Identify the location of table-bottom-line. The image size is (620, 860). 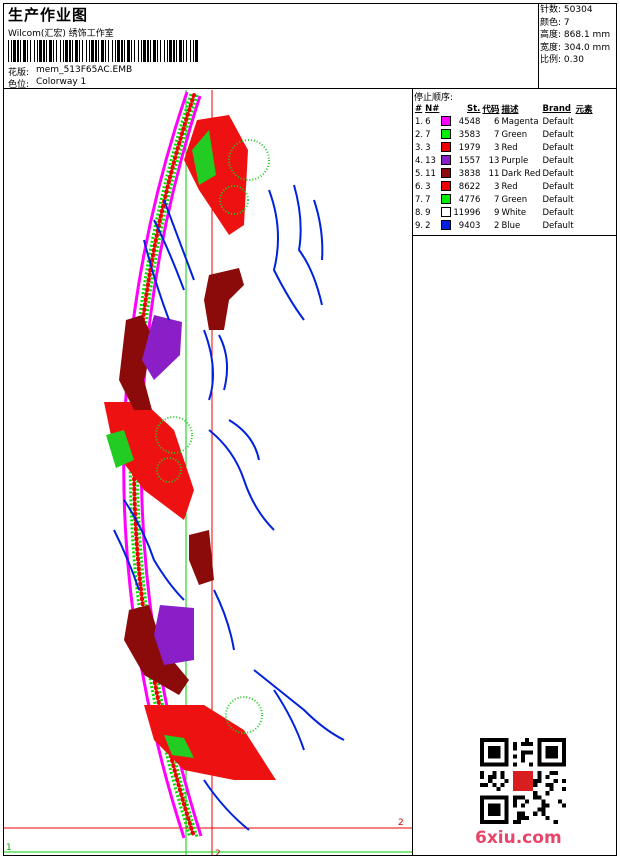
(514, 235).